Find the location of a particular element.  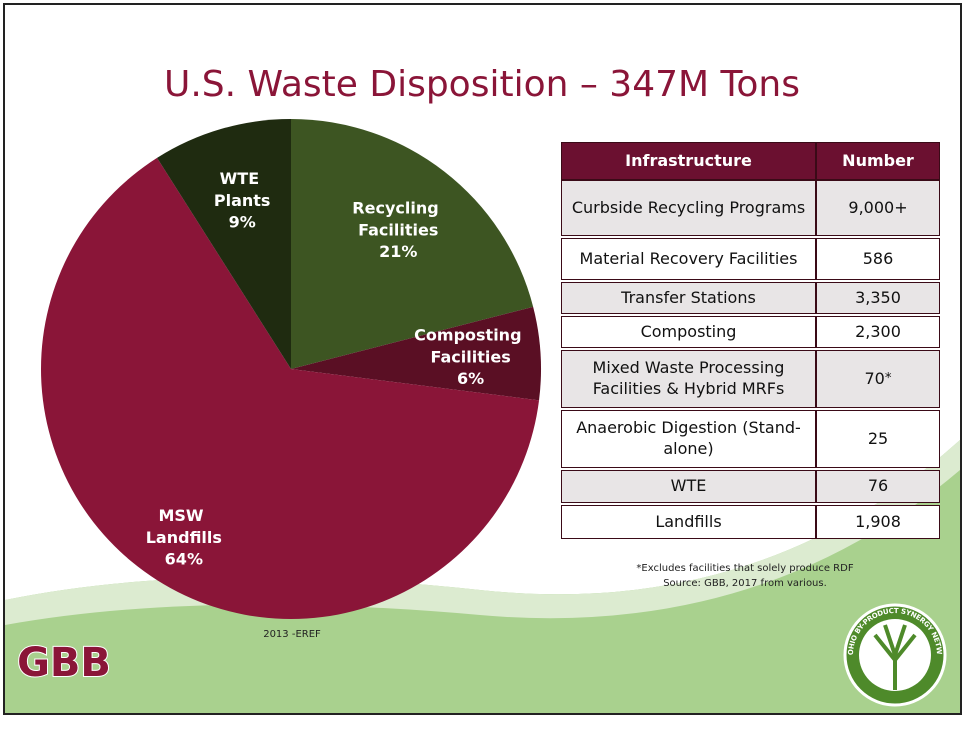

table-cell: WTE is located at coordinates (688, 486).